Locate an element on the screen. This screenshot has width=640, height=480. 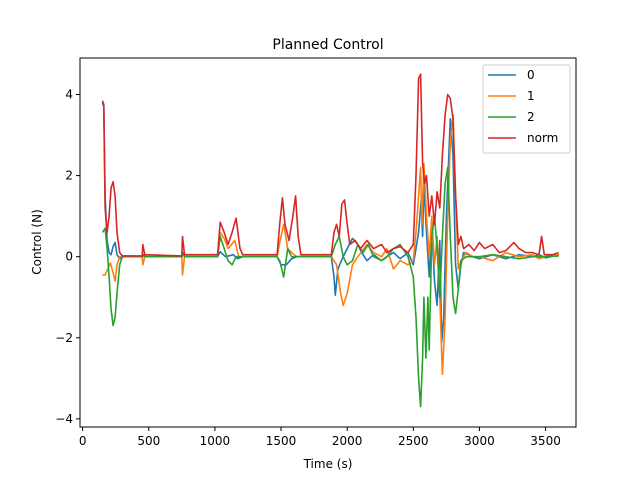
x-tick-label: 1500 is located at coordinates (281, 441).